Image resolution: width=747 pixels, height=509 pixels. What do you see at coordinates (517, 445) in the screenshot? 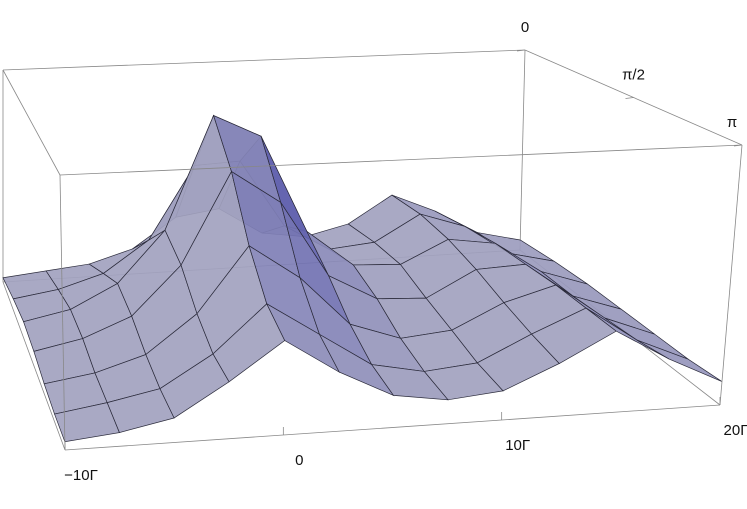
I see `x-tick-label: 10Γ` at bounding box center [517, 445].